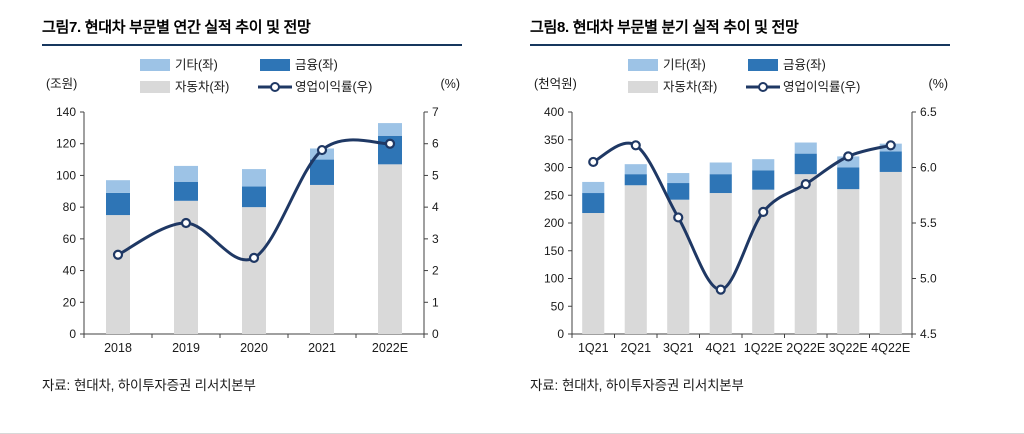 The width and height of the screenshot is (1024, 434). Describe the element at coordinates (560, 334) in the screenshot. I see `left-axis-tick-label: 0` at that location.